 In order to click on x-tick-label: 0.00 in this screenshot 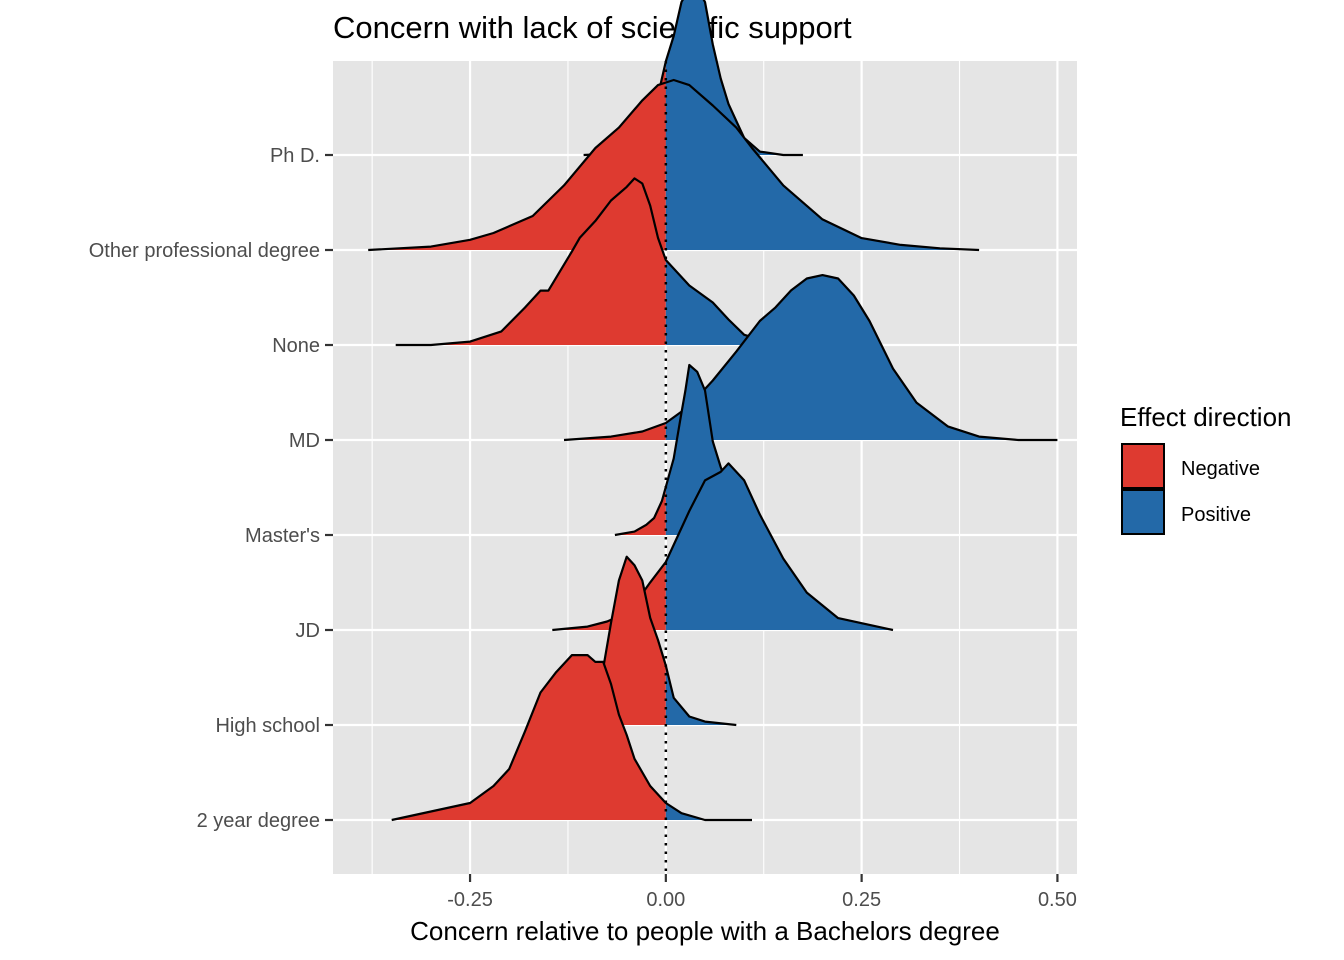, I will do `click(665, 900)`.